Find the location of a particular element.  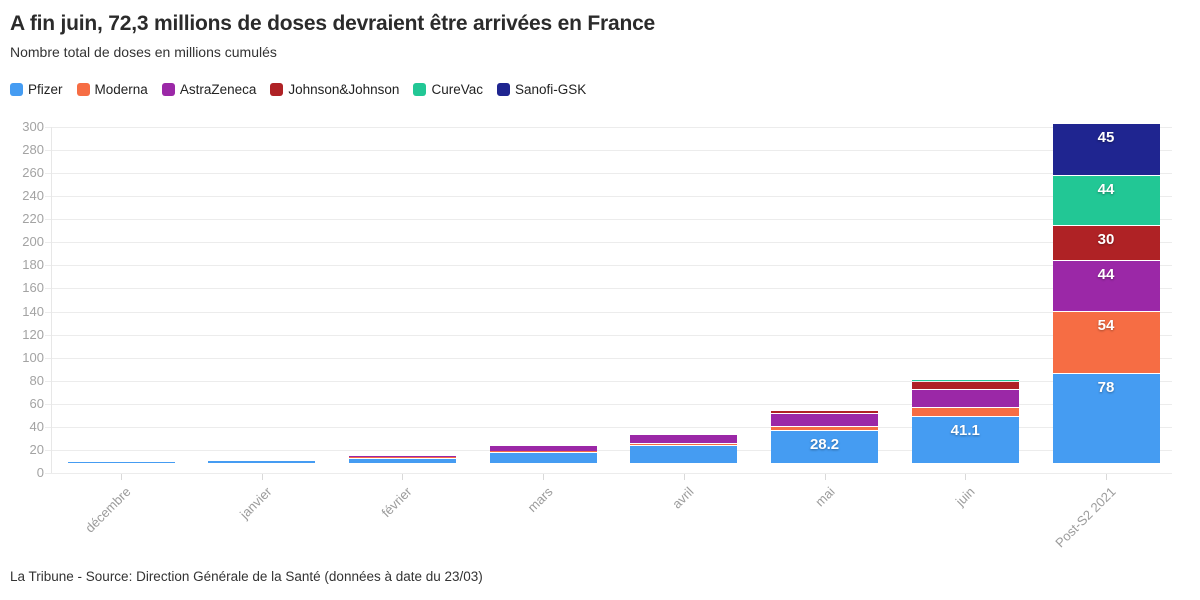

legend-item-astrazeneca: AstraZeneca is located at coordinates (209, 89).